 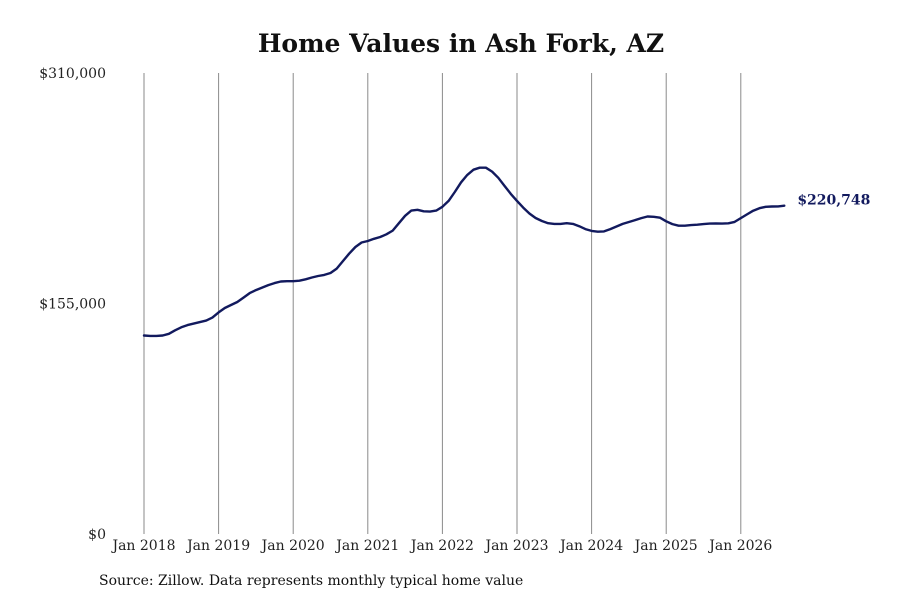 I want to click on chart-title: Home Values in Ash Fork, AZ, so click(x=461, y=43).